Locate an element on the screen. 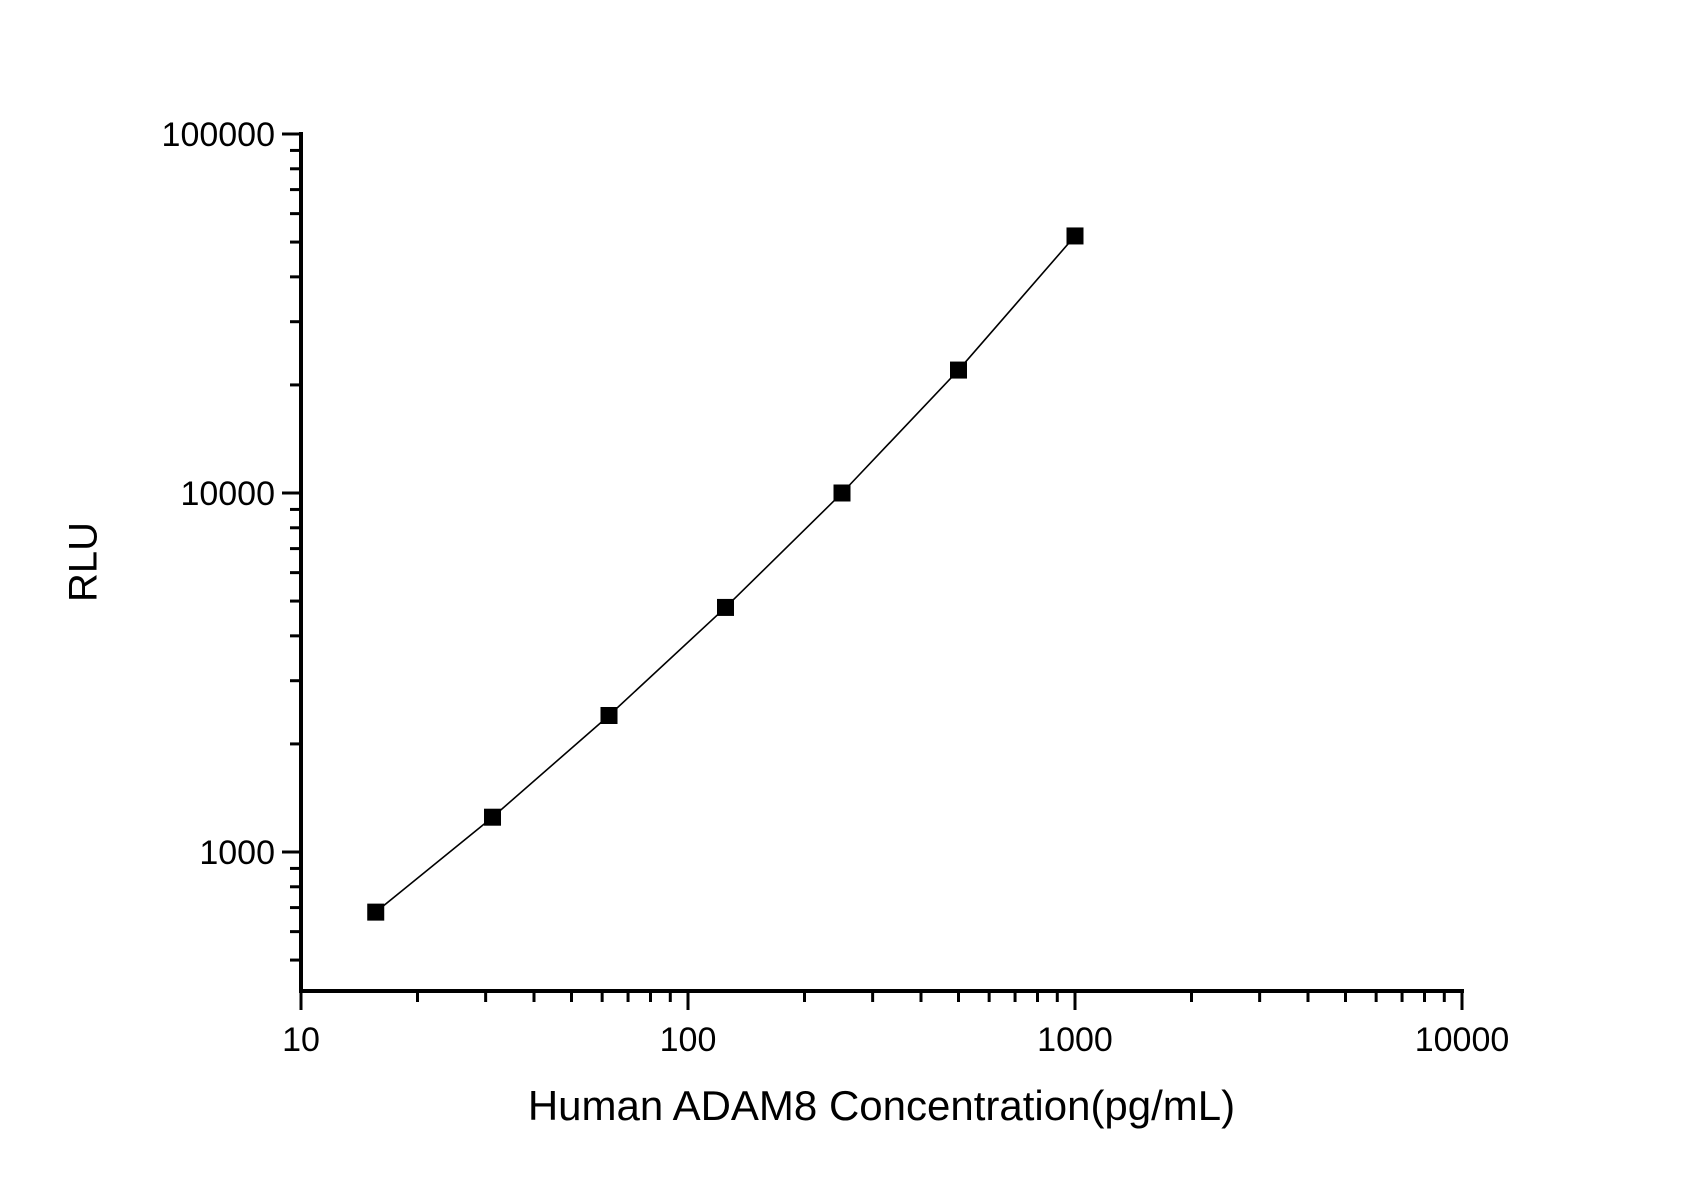 This screenshot has height=1189, width=1695. y-tick-label: 1000 is located at coordinates (237, 853).